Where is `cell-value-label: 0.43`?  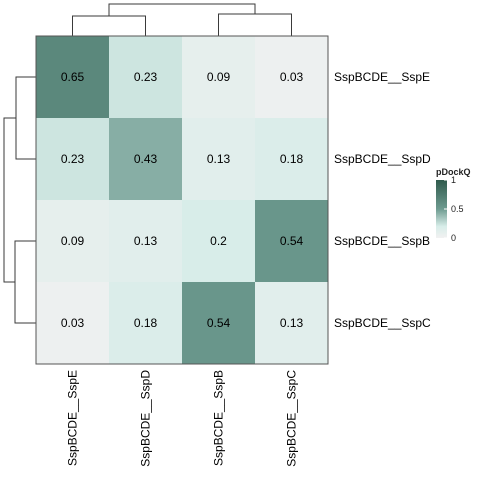 cell-value-label: 0.43 is located at coordinates (146, 159).